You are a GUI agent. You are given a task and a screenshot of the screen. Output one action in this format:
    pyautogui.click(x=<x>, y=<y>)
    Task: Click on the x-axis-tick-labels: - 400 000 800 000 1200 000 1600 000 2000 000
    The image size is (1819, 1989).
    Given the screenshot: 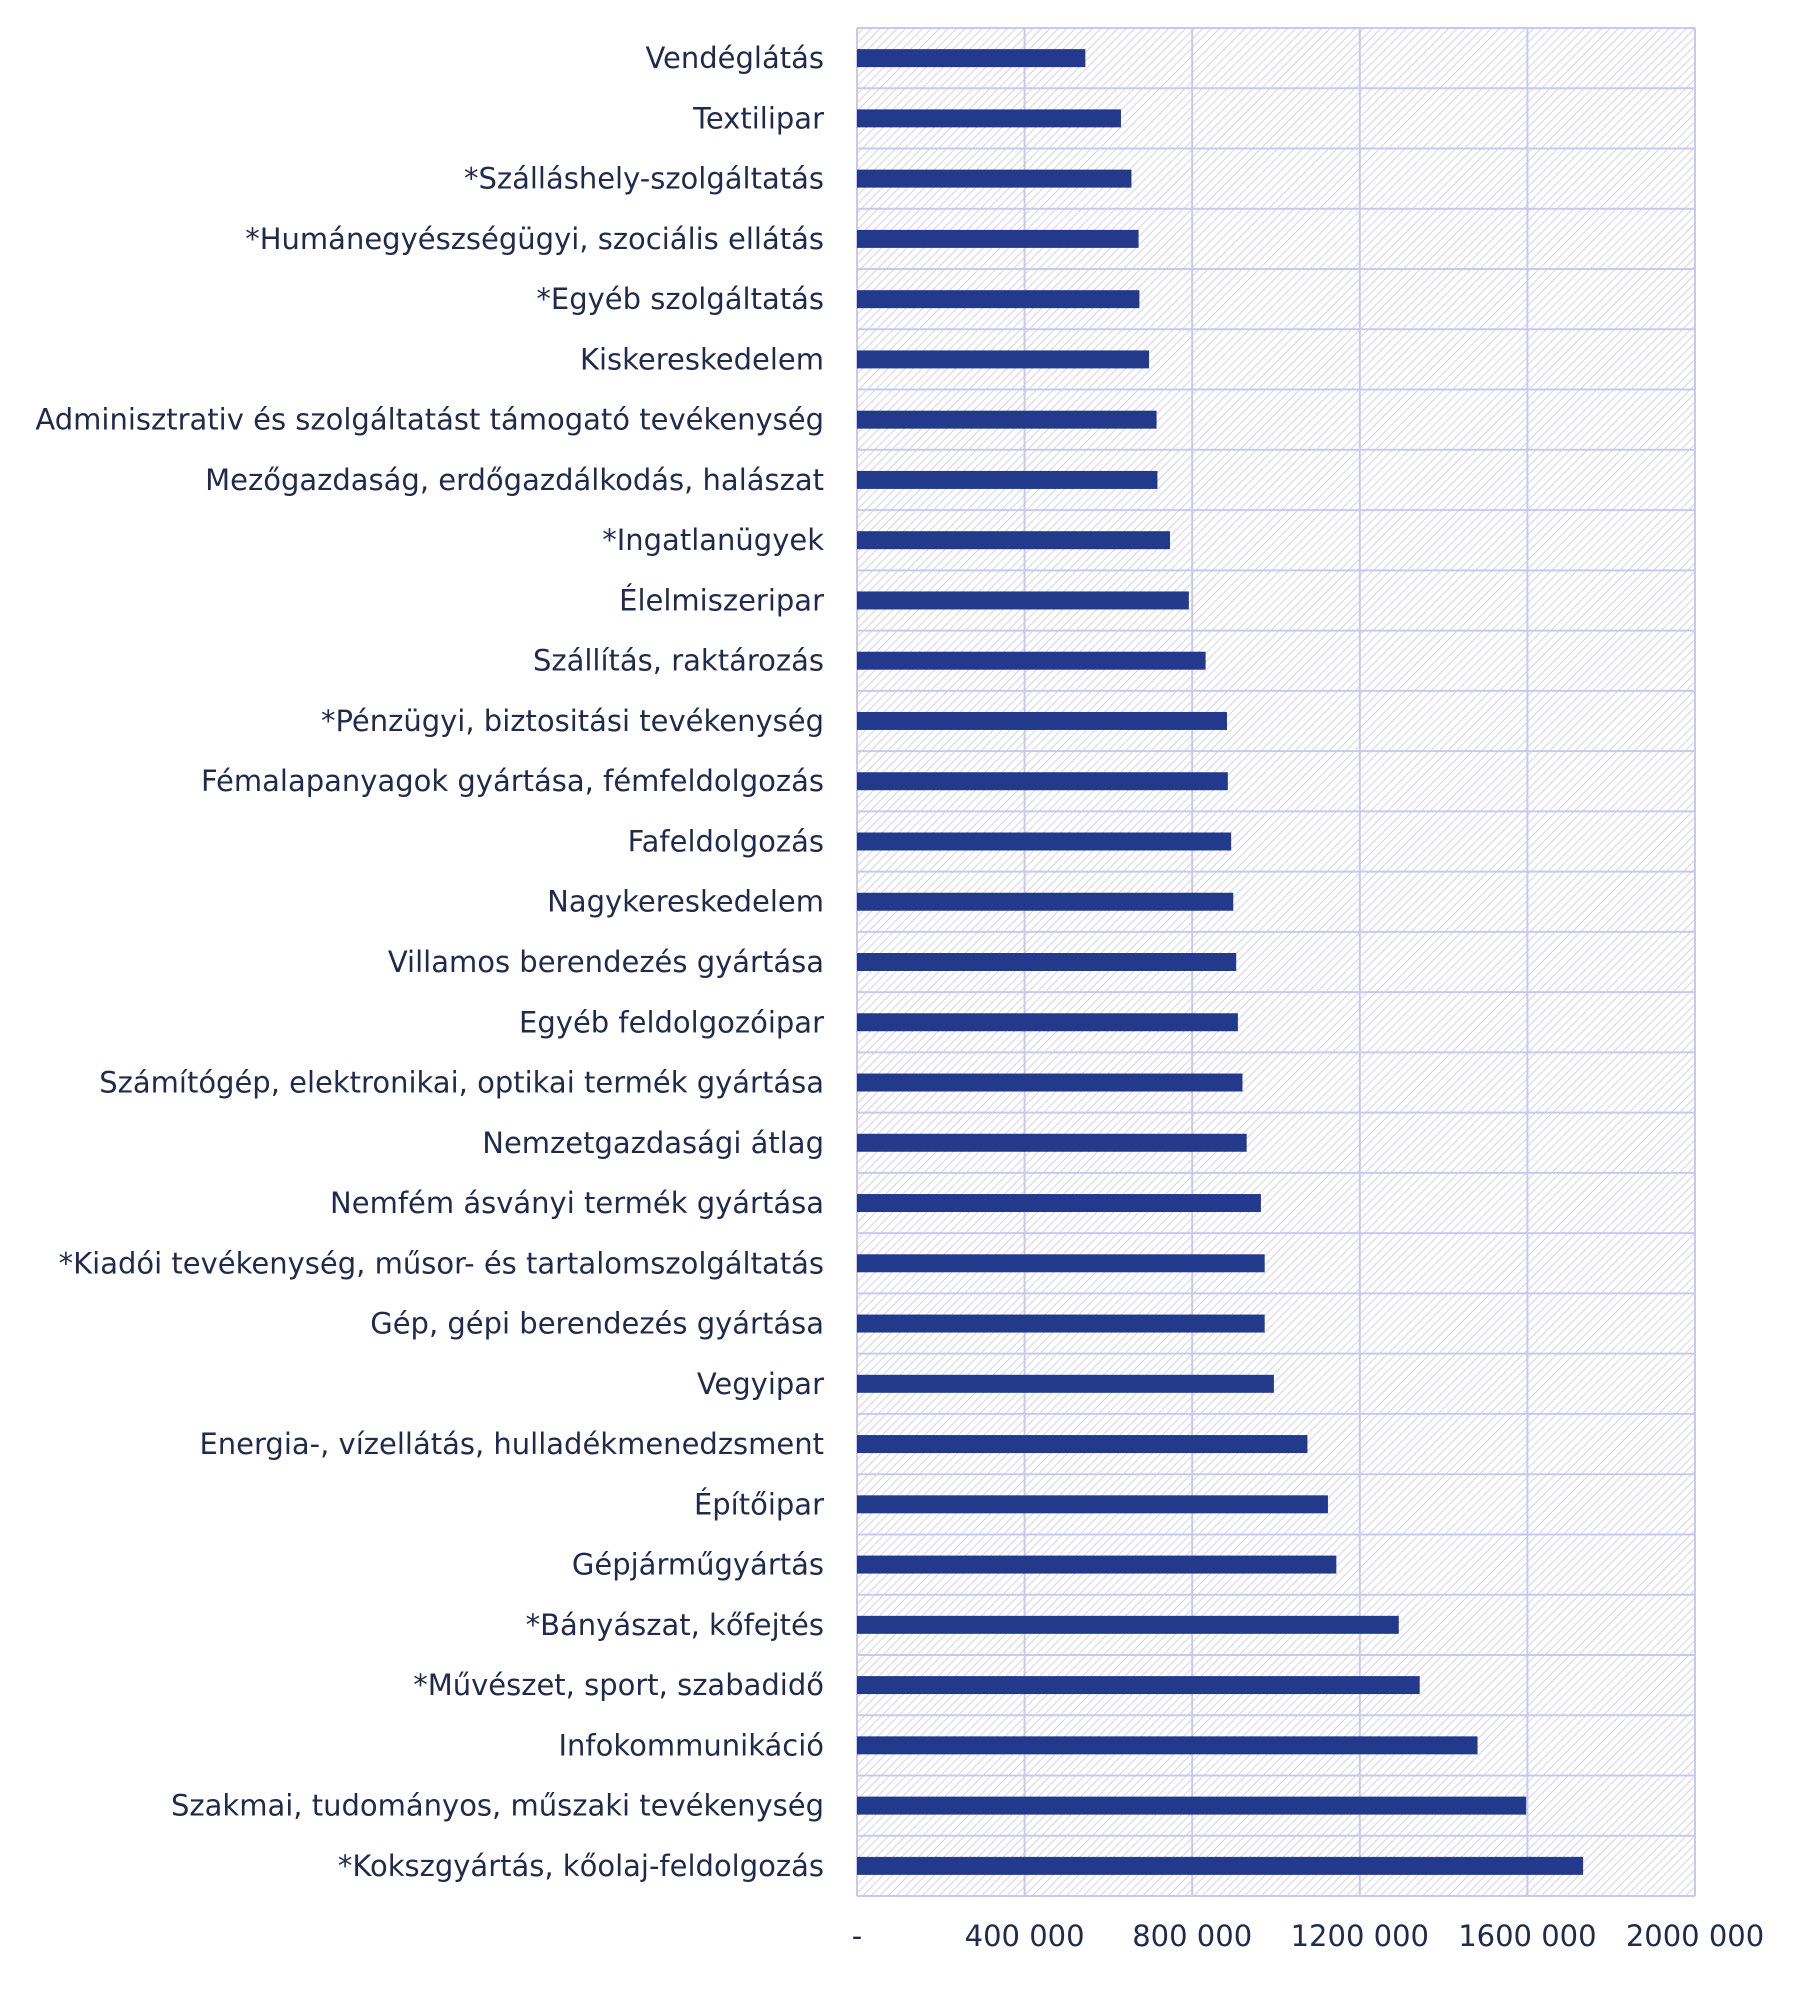 What is the action you would take?
    pyautogui.click(x=1308, y=1936)
    